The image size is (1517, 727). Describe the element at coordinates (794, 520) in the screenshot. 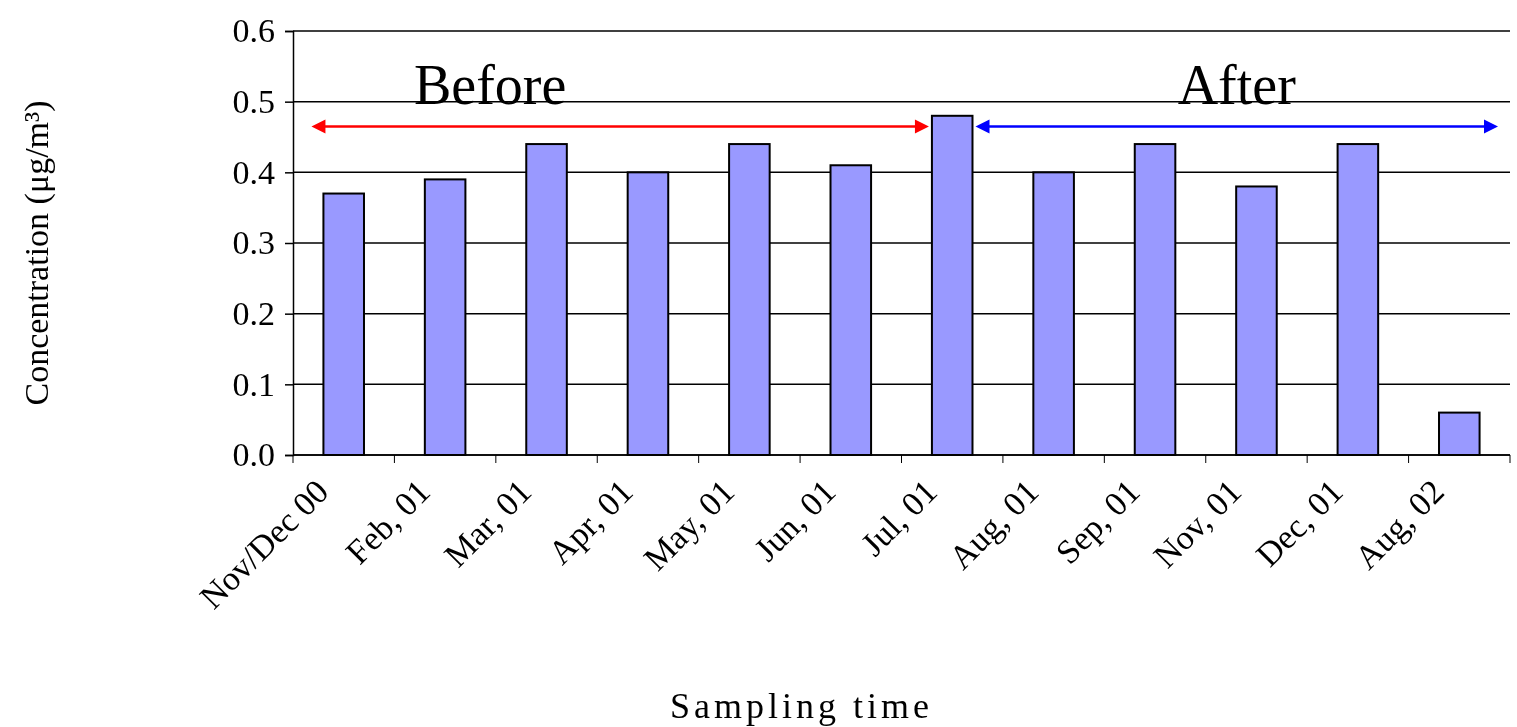

I see `x-tick-label: Jun, 01` at that location.